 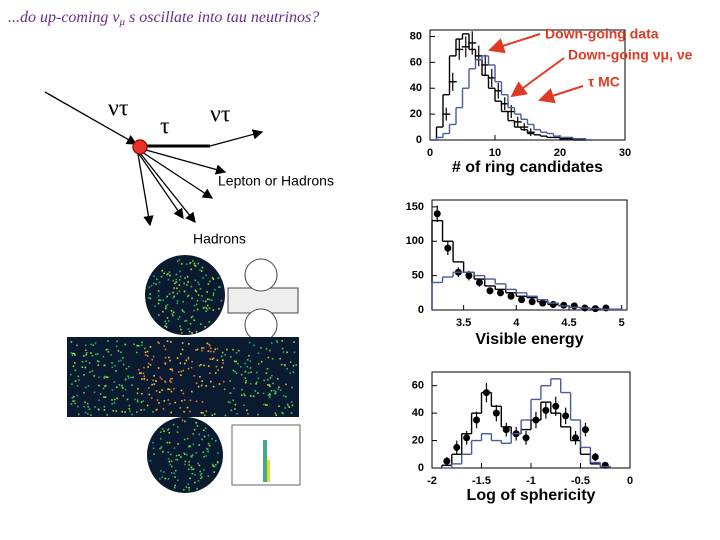 What do you see at coordinates (236, 138) in the screenshot?
I see `arrow` at bounding box center [236, 138].